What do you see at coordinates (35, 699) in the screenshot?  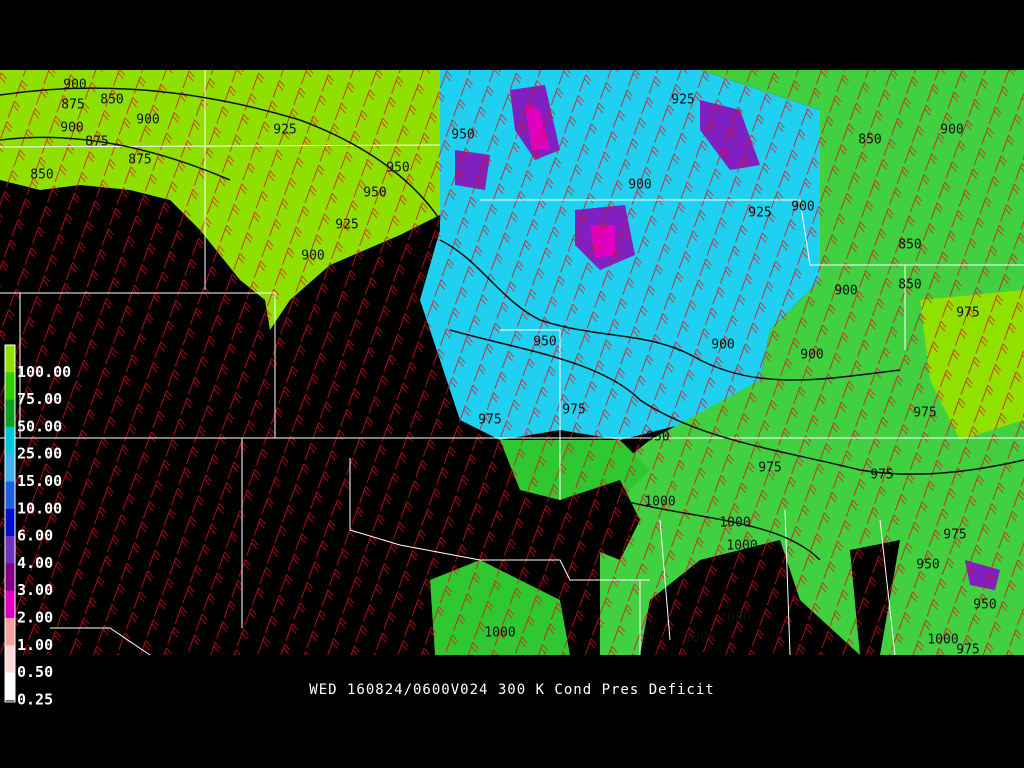 I see `legend-label: 0.25` at bounding box center [35, 699].